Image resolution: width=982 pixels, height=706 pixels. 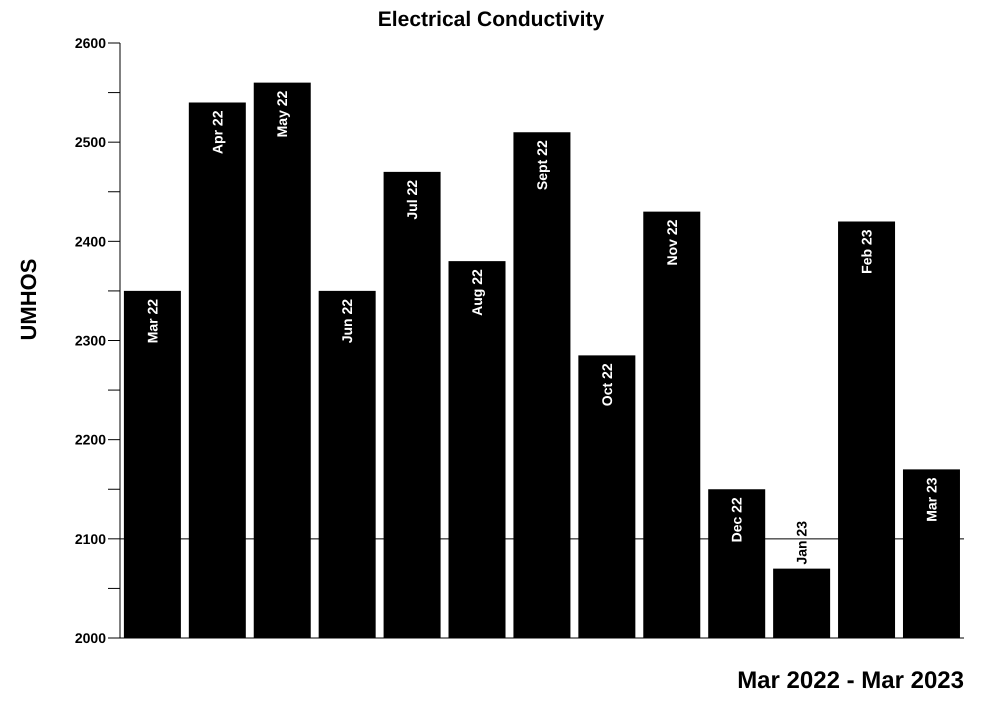 I want to click on x-tick-label: Jul 22, so click(x=412, y=200).